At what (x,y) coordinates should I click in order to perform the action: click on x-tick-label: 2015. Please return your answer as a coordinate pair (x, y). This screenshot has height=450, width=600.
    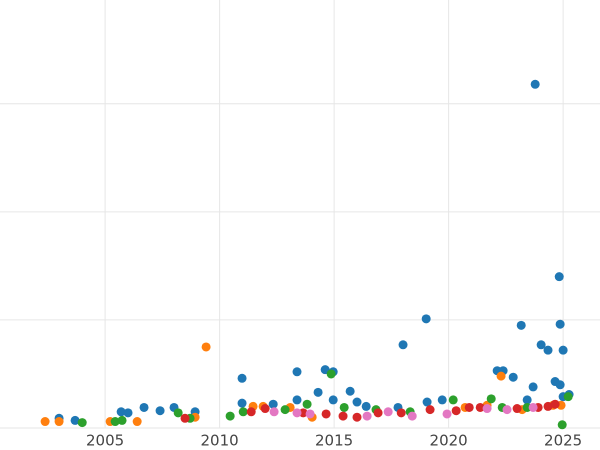
    Looking at the image, I should click on (334, 441).